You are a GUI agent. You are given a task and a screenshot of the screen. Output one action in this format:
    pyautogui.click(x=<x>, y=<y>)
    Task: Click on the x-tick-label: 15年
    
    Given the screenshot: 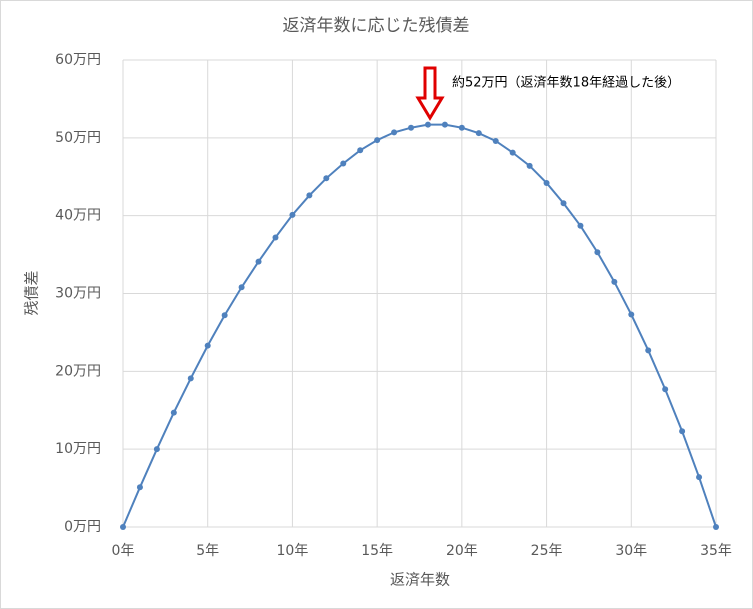 What is the action you would take?
    pyautogui.click(x=377, y=551)
    